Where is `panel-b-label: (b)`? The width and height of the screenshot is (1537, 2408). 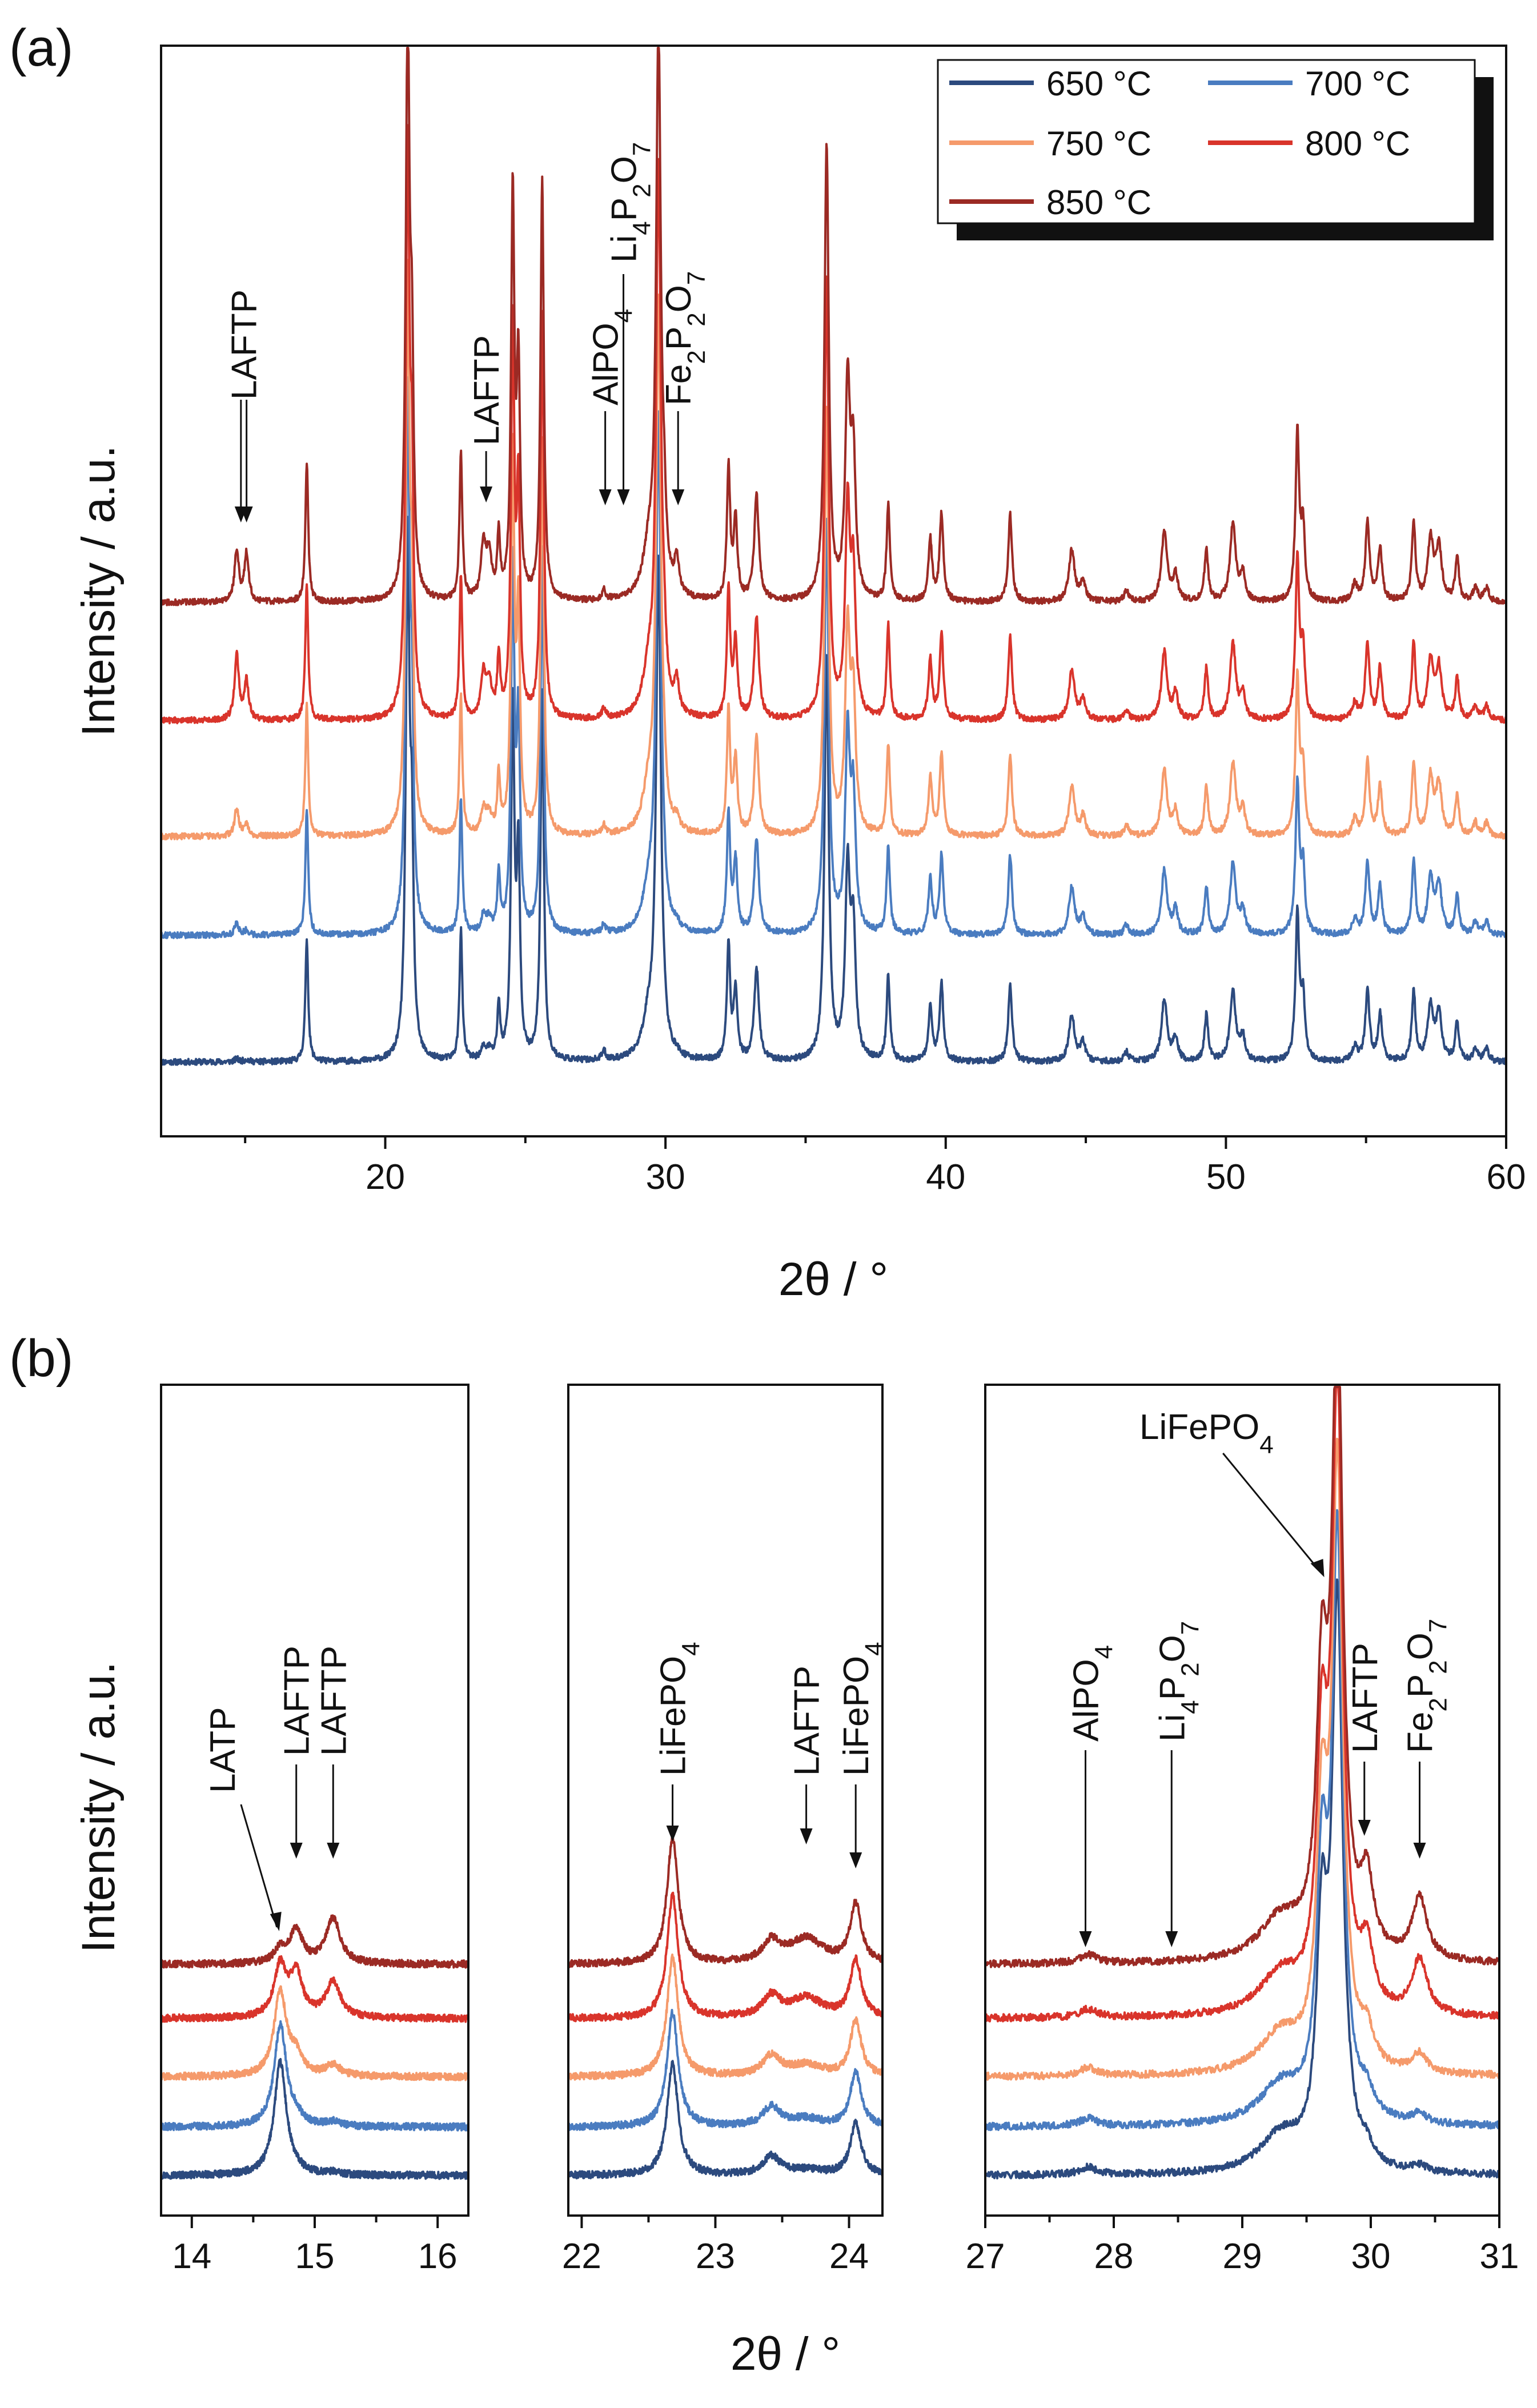 panel-b-label: (b) is located at coordinates (41, 1358).